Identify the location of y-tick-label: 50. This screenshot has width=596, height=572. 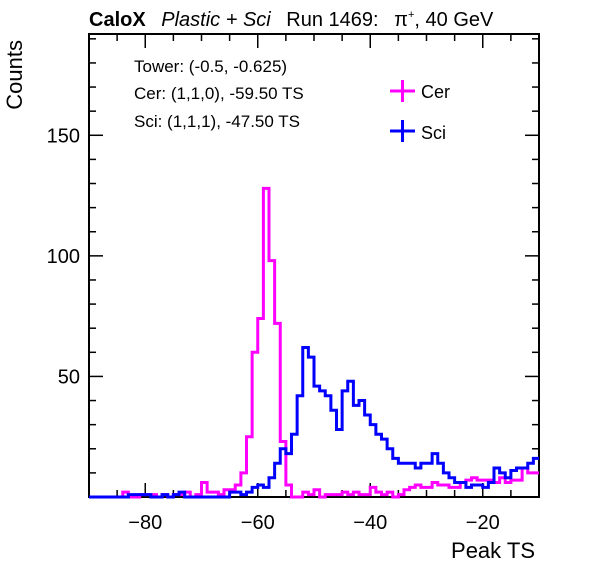
(69, 377).